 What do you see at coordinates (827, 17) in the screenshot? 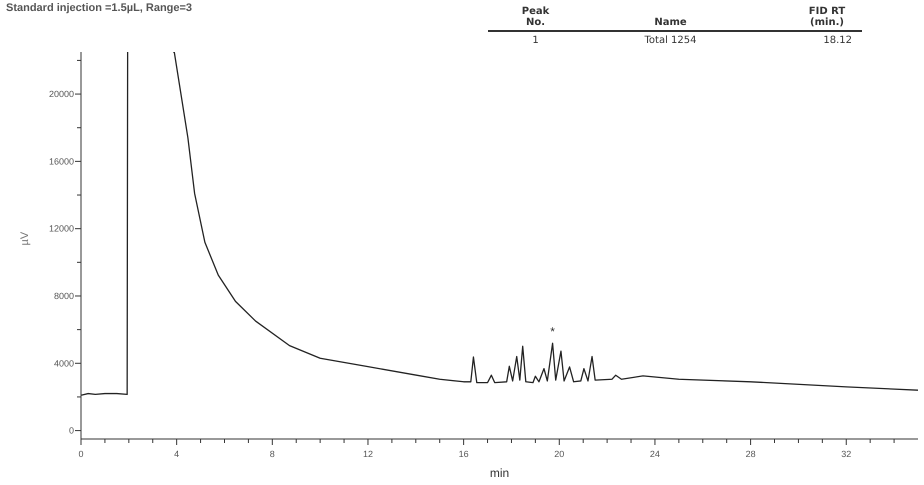
I see `text: FID RT (min.)` at bounding box center [827, 17].